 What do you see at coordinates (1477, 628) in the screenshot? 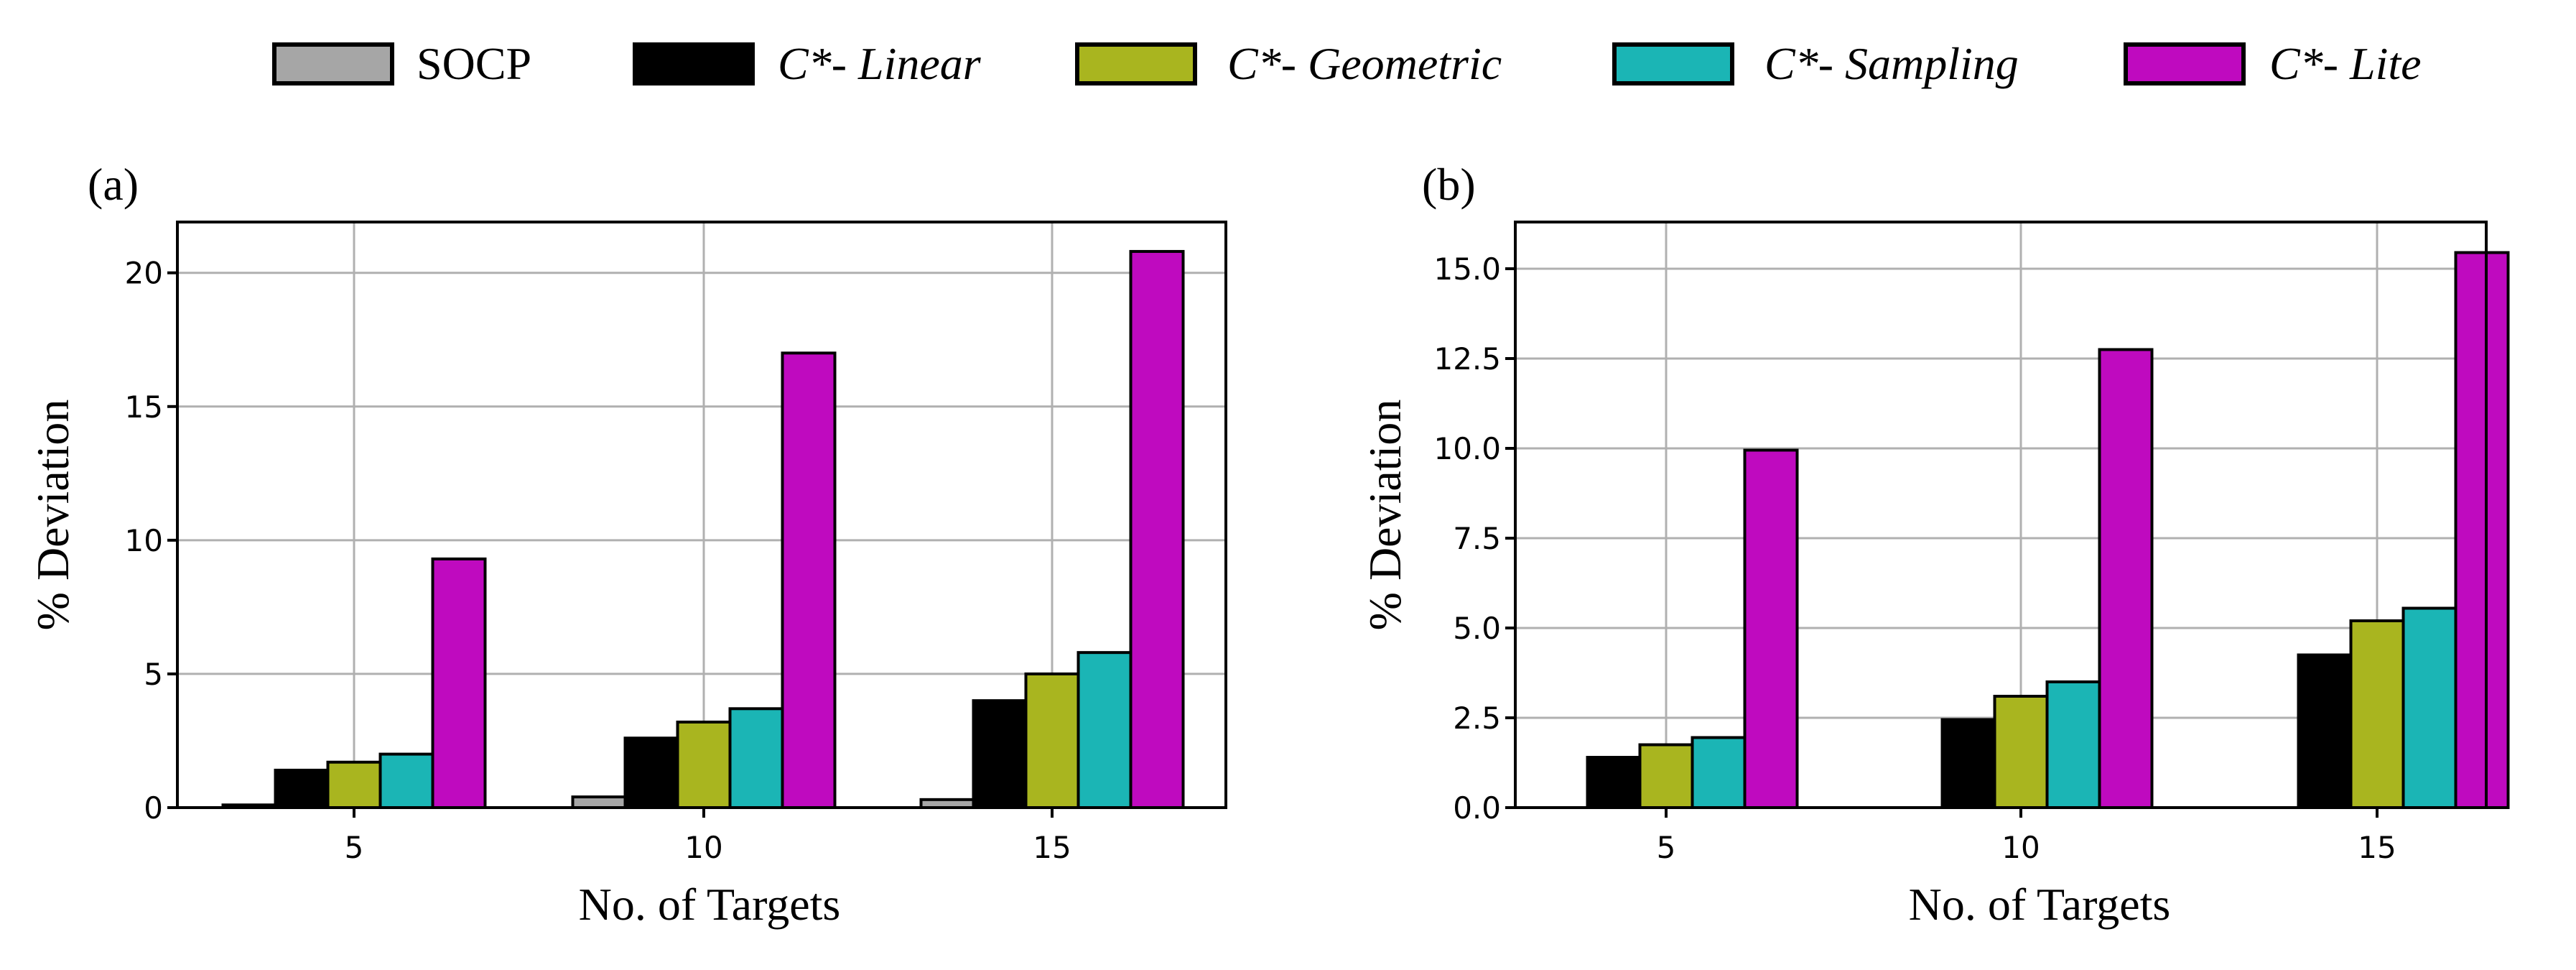
I see `y-tick-label: 5.0` at bounding box center [1477, 628].